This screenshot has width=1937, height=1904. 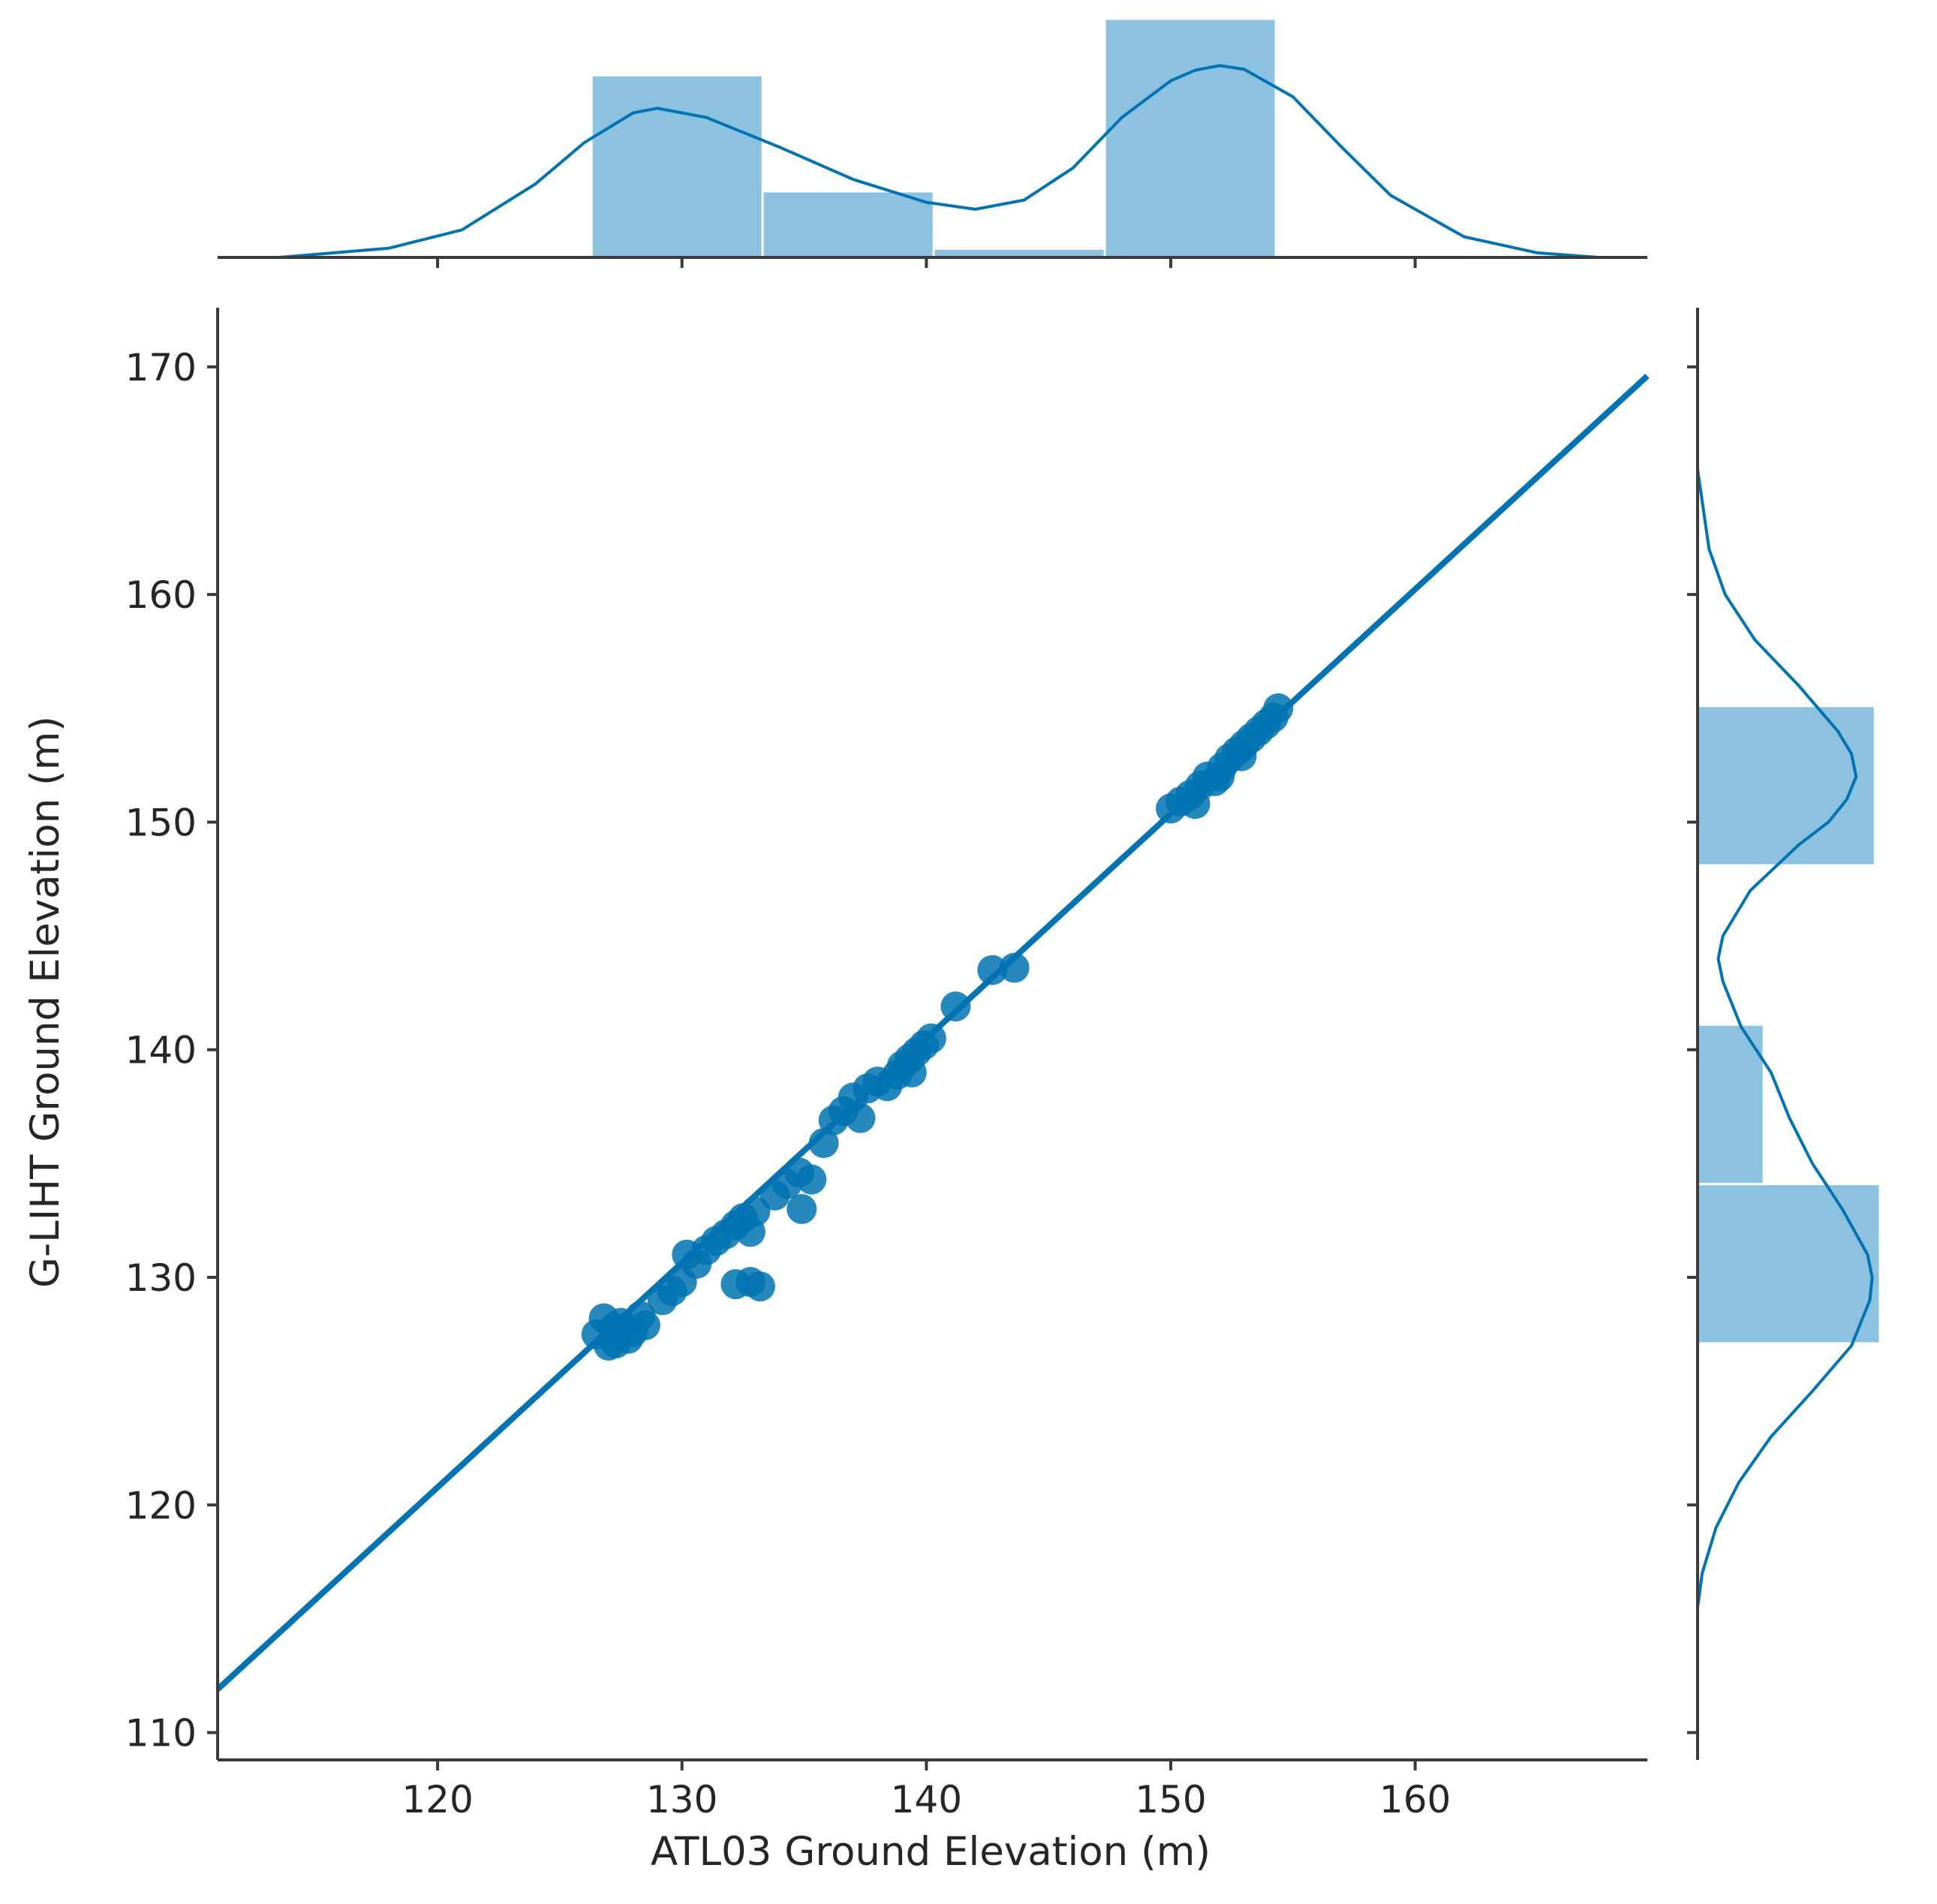 What do you see at coordinates (1785, 1038) in the screenshot?
I see `y-kde-curve` at bounding box center [1785, 1038].